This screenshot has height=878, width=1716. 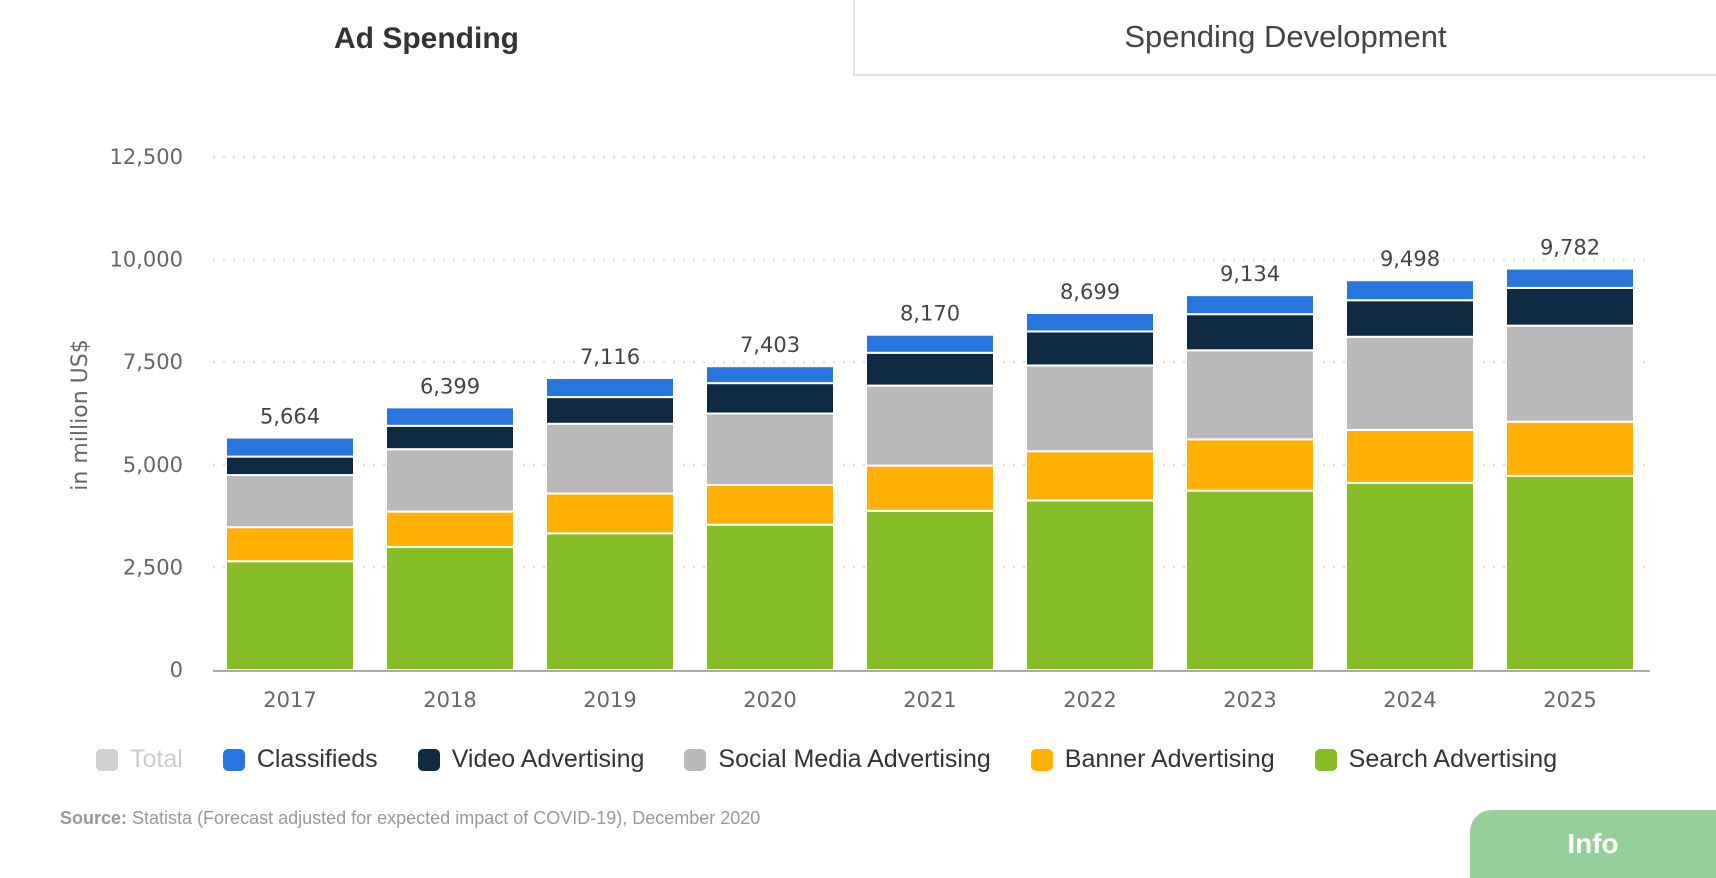 What do you see at coordinates (1593, 844) in the screenshot?
I see `info-button: Info` at bounding box center [1593, 844].